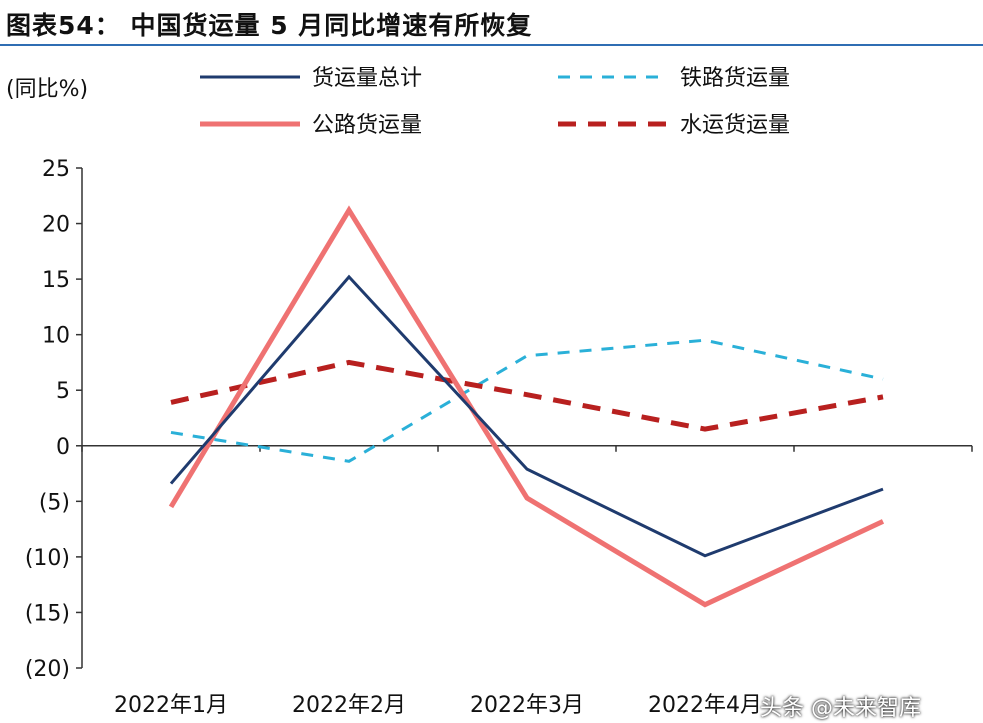 The width and height of the screenshot is (983, 723). What do you see at coordinates (63, 391) in the screenshot?
I see `y-tick-label: 5` at bounding box center [63, 391].